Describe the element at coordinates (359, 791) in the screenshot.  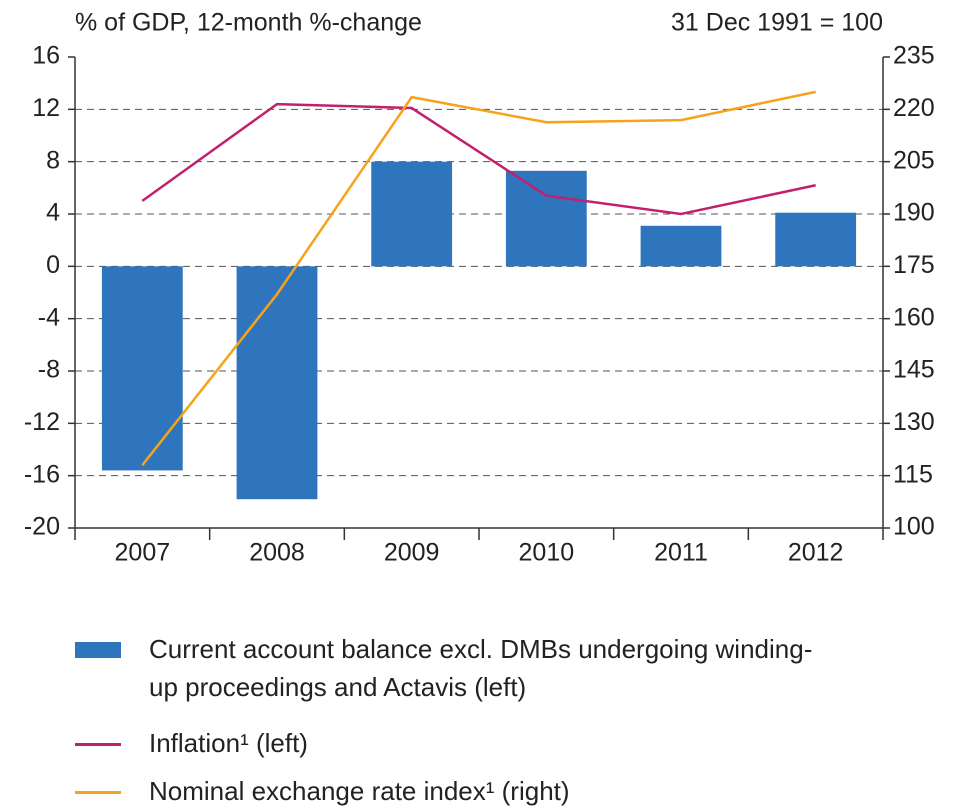
I see `legend-label: Nominal exchange rate index¹ (right)` at that location.